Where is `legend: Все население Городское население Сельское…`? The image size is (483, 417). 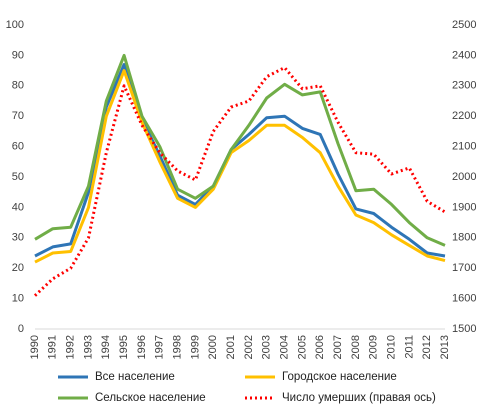
legend: Все население Городское население Сельское… is located at coordinates (247, 387).